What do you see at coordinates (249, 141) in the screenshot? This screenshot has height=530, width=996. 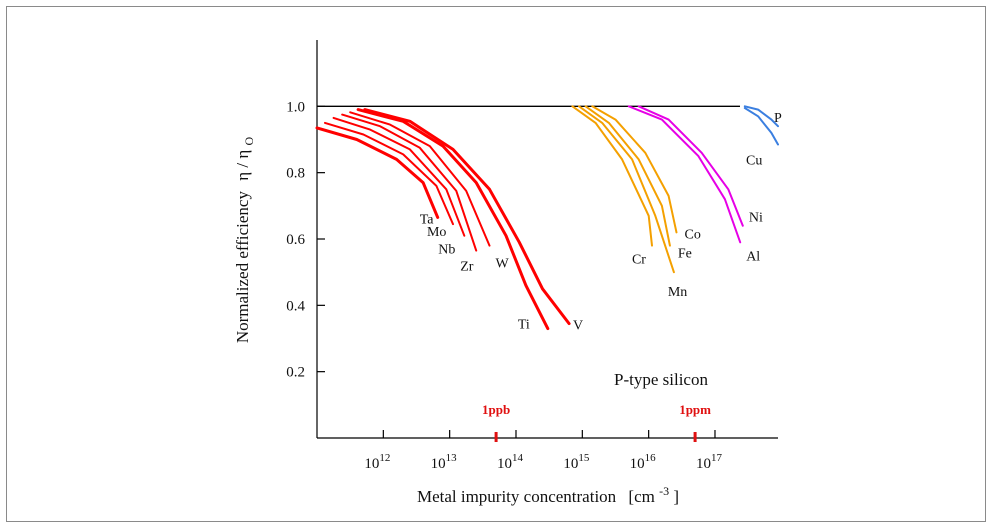 I see `y-axis-subscript: O` at bounding box center [249, 141].